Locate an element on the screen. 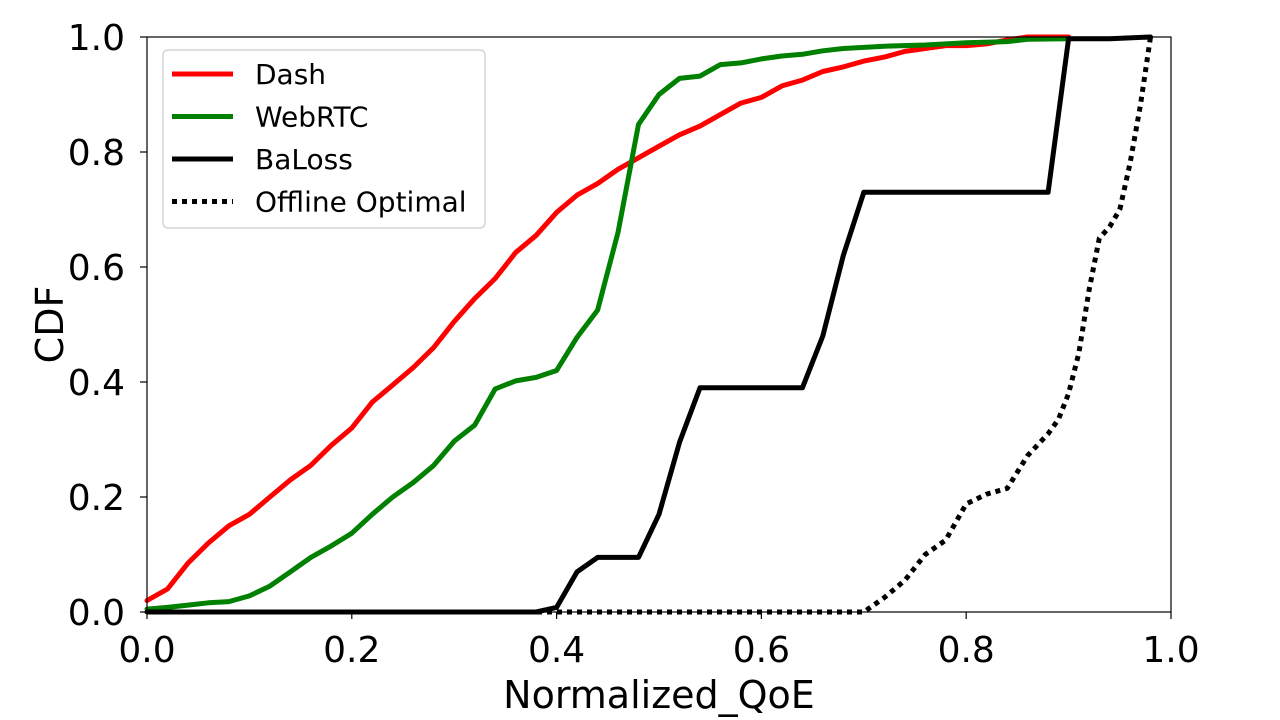 The height and width of the screenshot is (720, 1280). y-tick-label: 0.8 is located at coordinates (96, 153).